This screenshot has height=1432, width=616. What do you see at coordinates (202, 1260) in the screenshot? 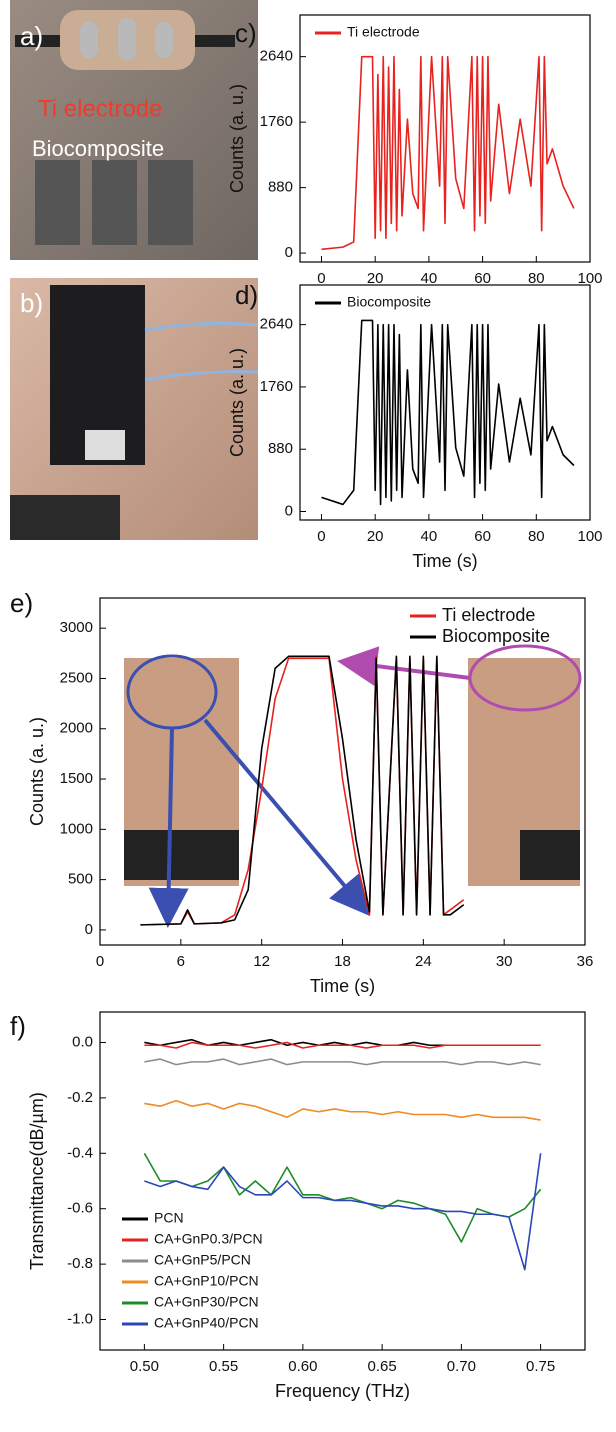
I see `legend-label: CA+GnP5/PCN` at bounding box center [202, 1260].